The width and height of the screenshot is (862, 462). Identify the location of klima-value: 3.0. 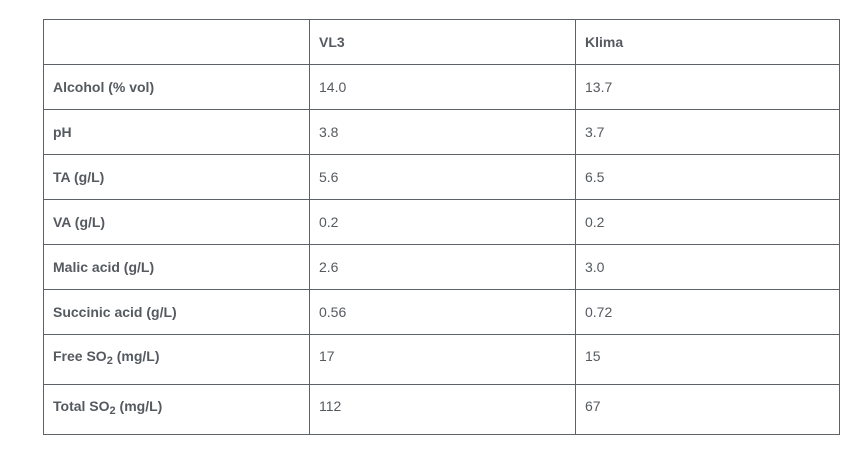
(707, 267).